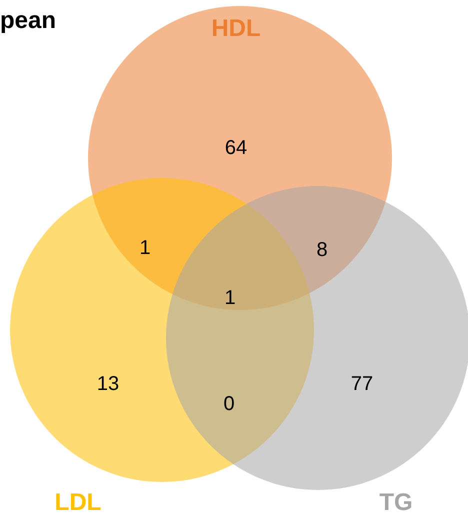 Image resolution: width=468 pixels, height=520 pixels. Describe the element at coordinates (362, 384) in the screenshot. I see `data-label: 77` at that location.